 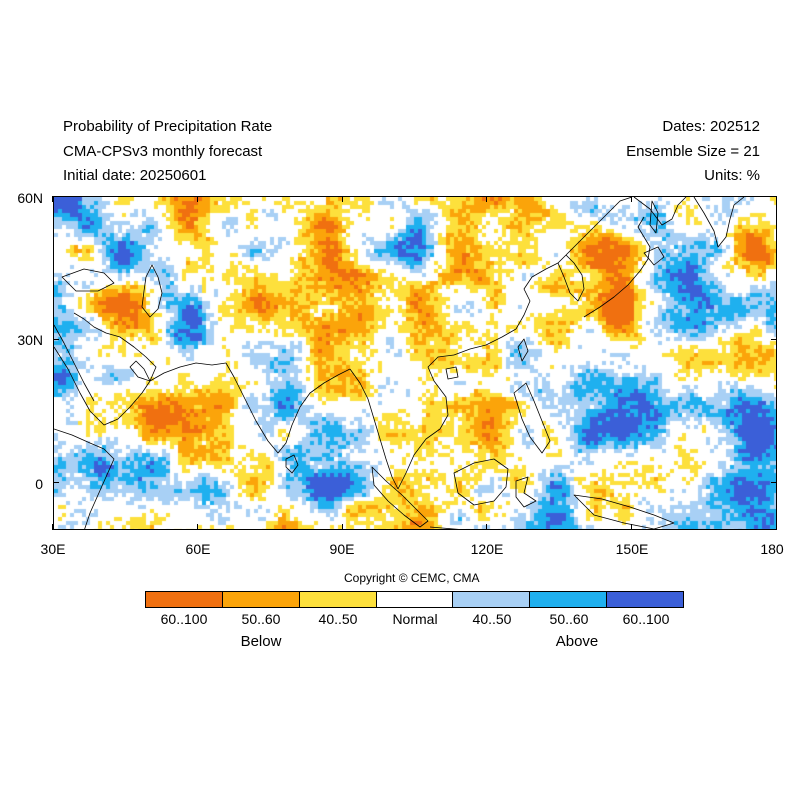 I want to click on coastline-java, so click(x=444, y=527).